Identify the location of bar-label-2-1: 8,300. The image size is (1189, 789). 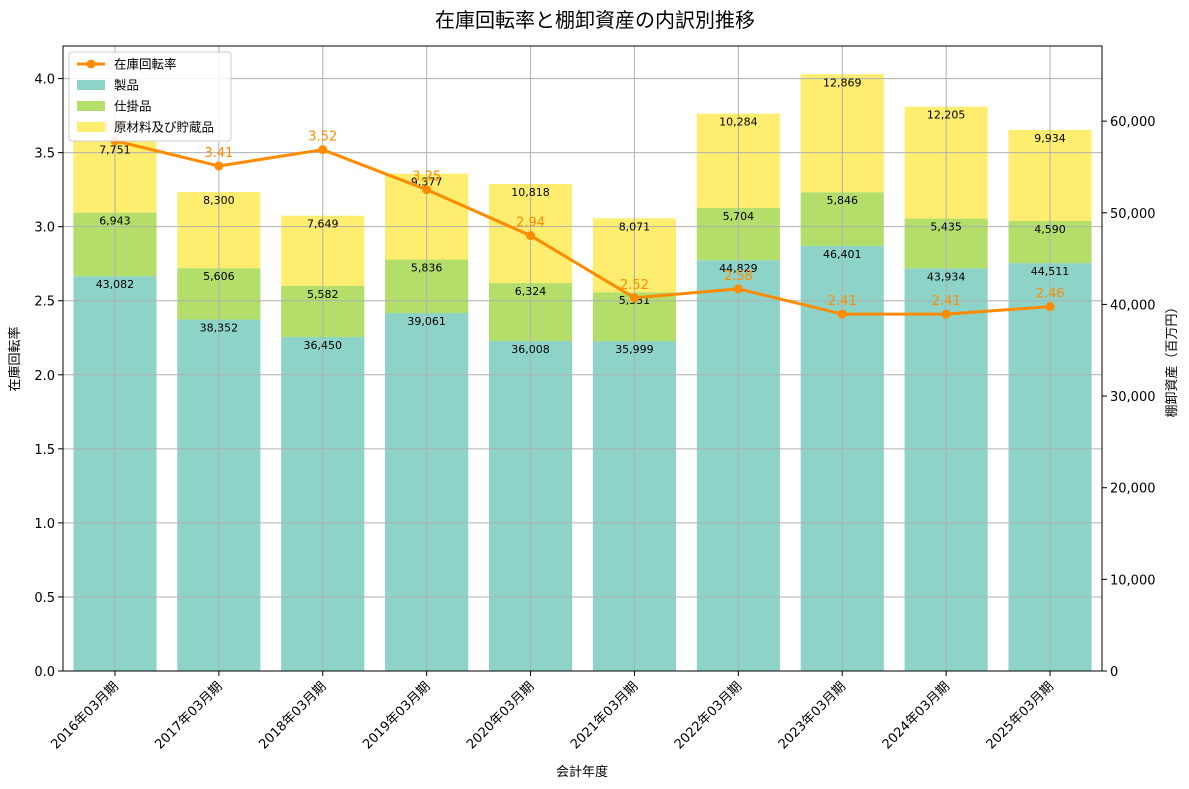
(219, 200).